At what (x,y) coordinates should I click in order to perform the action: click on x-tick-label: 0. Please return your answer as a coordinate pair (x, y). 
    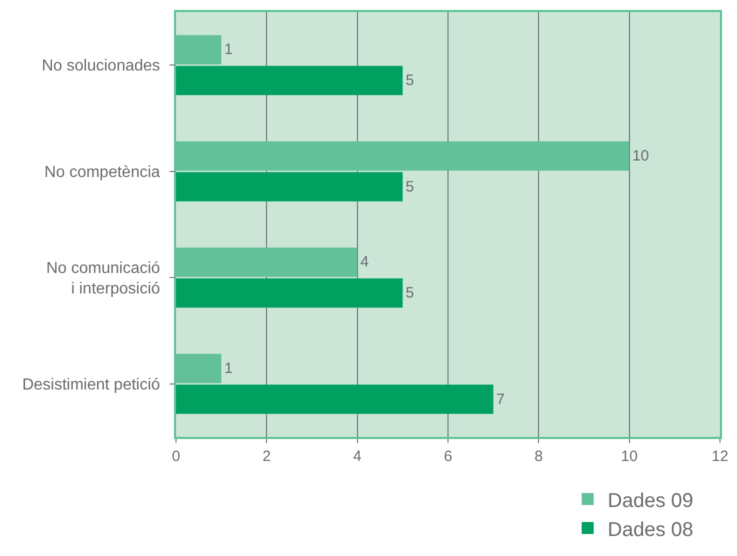
    Looking at the image, I should click on (176, 456).